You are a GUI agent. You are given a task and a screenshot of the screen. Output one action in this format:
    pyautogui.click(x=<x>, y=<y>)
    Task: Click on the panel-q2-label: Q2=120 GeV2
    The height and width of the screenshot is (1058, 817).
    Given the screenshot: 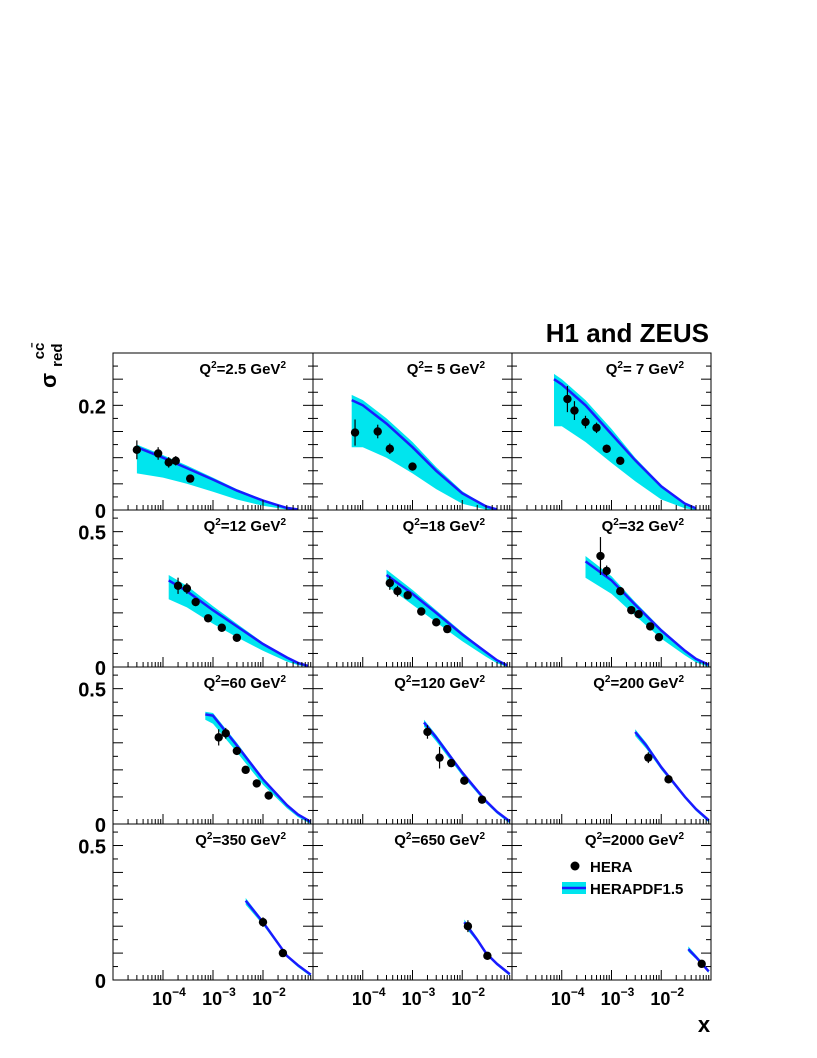 What is the action you would take?
    pyautogui.click(x=439, y=683)
    